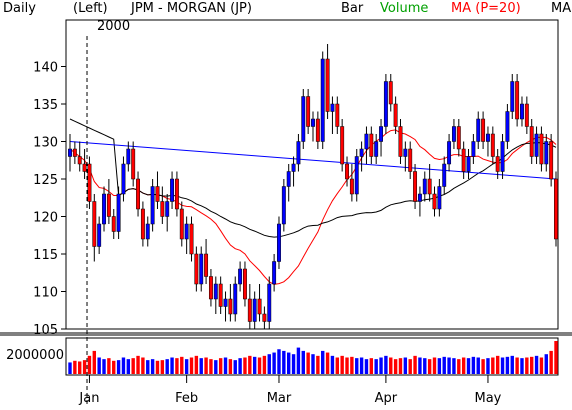  I want to click on axis-side-label: (Left), so click(90, 8).